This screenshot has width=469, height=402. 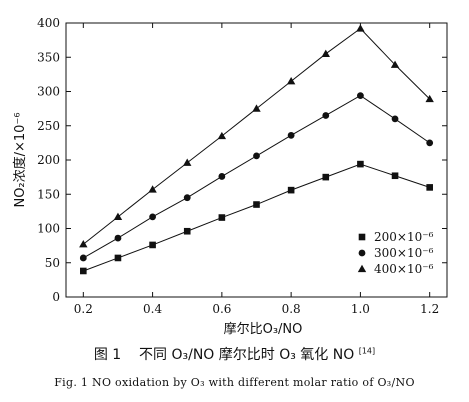 I want to click on y-axis-title: NO₂浓度/×10⁻⁶, so click(x=20, y=159).